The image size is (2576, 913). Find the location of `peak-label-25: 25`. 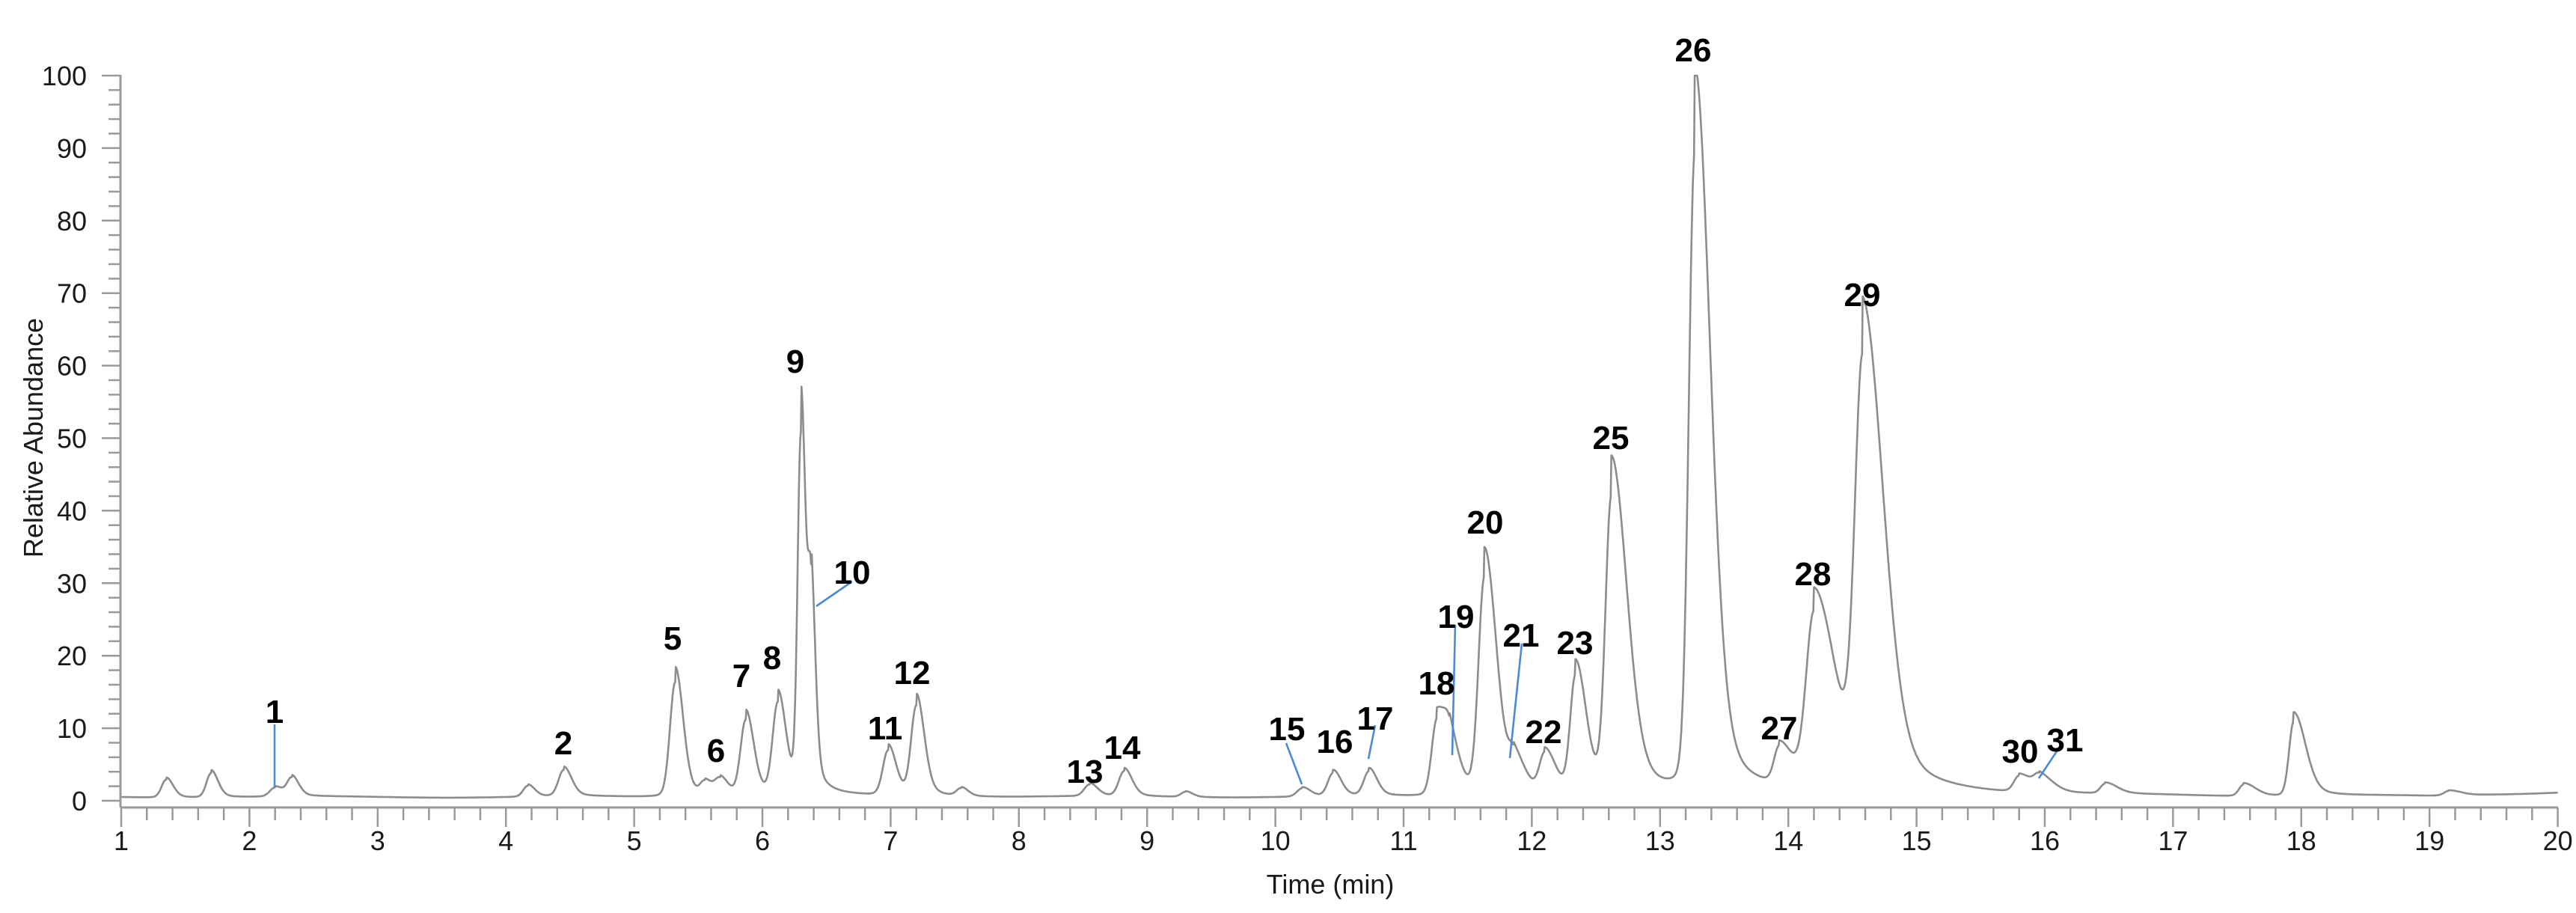

peak-label-25: 25 is located at coordinates (1611, 438).